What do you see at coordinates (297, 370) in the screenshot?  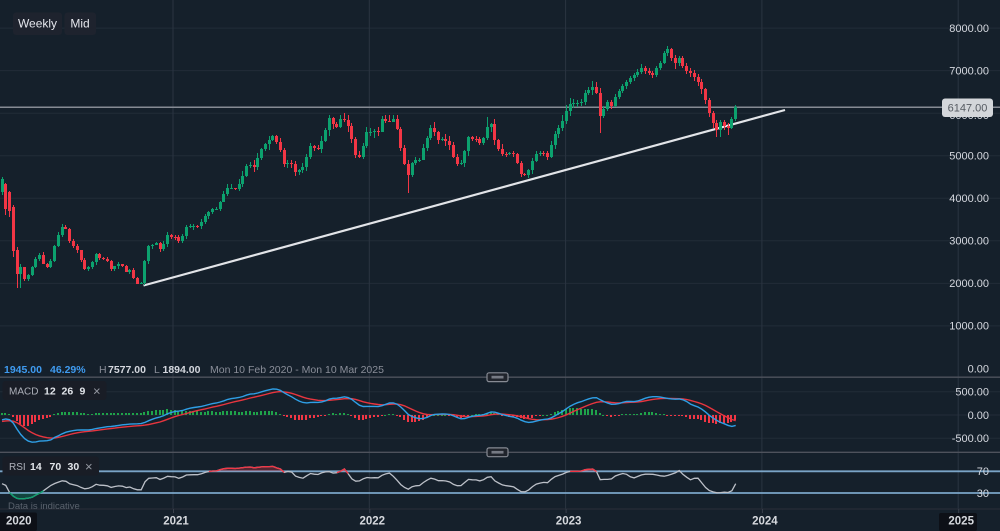 I see `svg-text:Mon 10 Feb 2020 - Mon 10 Mar 2: Mon 10 Feb 2020 - Mon 10 Mar 2025` at bounding box center [297, 370].